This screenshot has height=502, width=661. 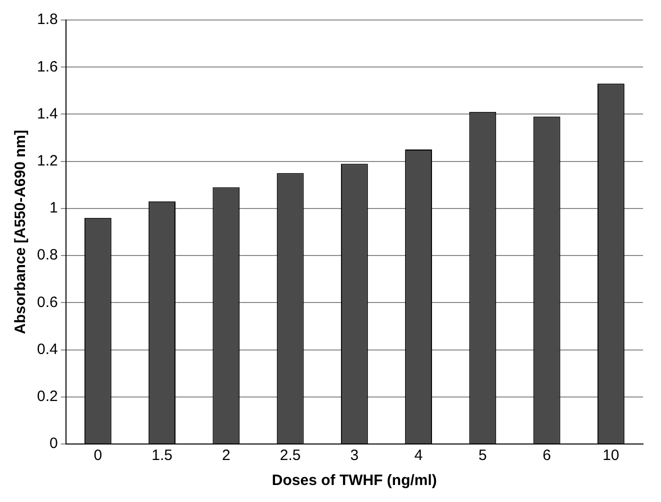 I want to click on y-tick-label: 0.8, so click(x=47, y=255).